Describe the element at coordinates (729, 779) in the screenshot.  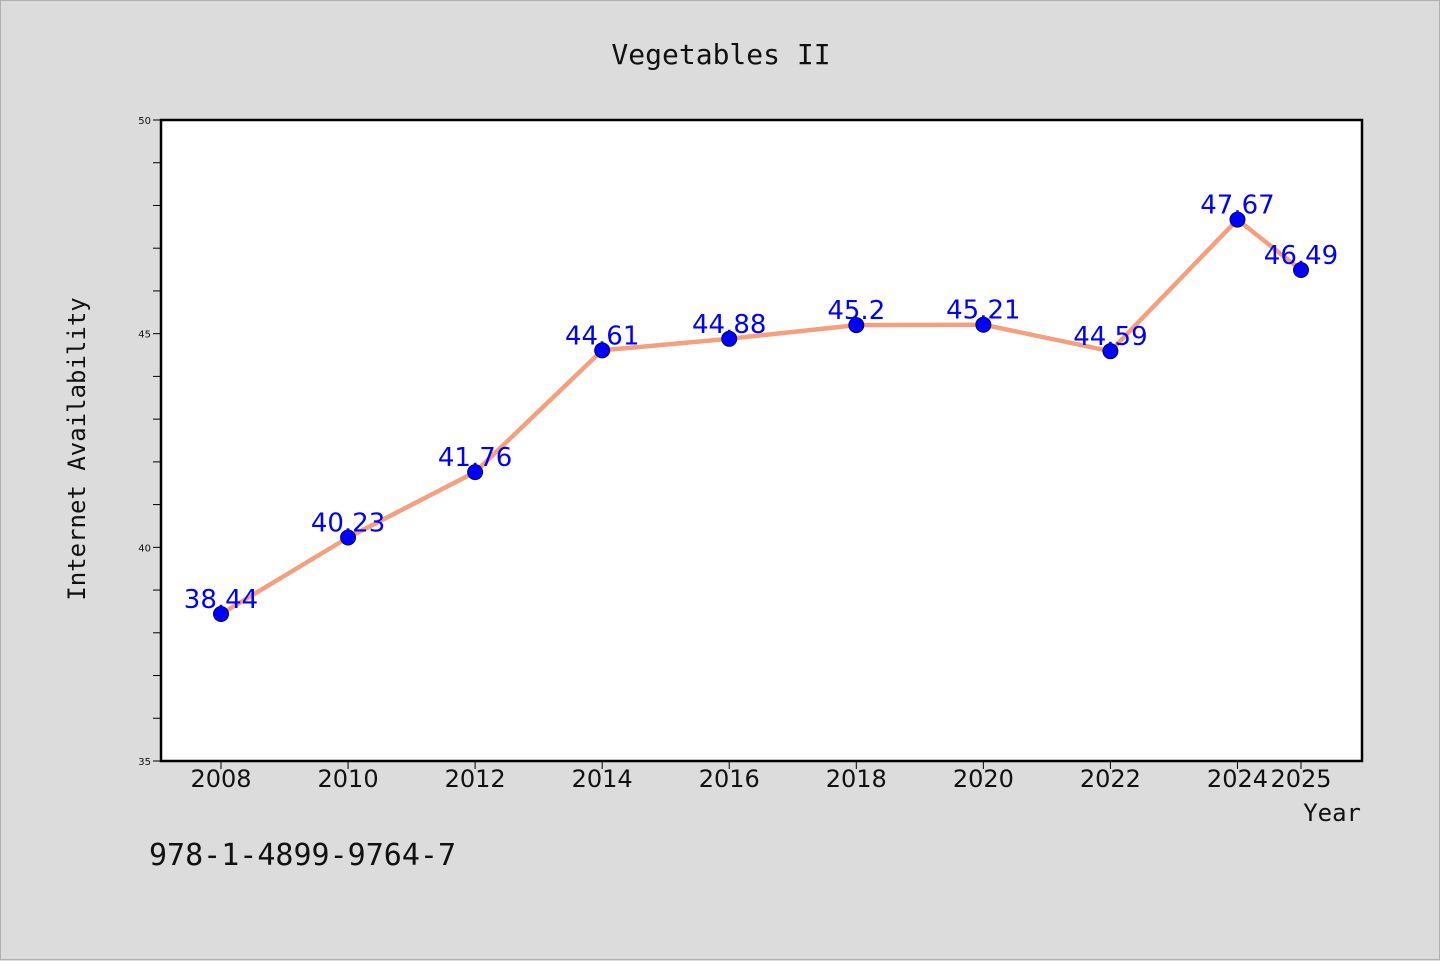
I see `x-tick-label: 2016` at that location.